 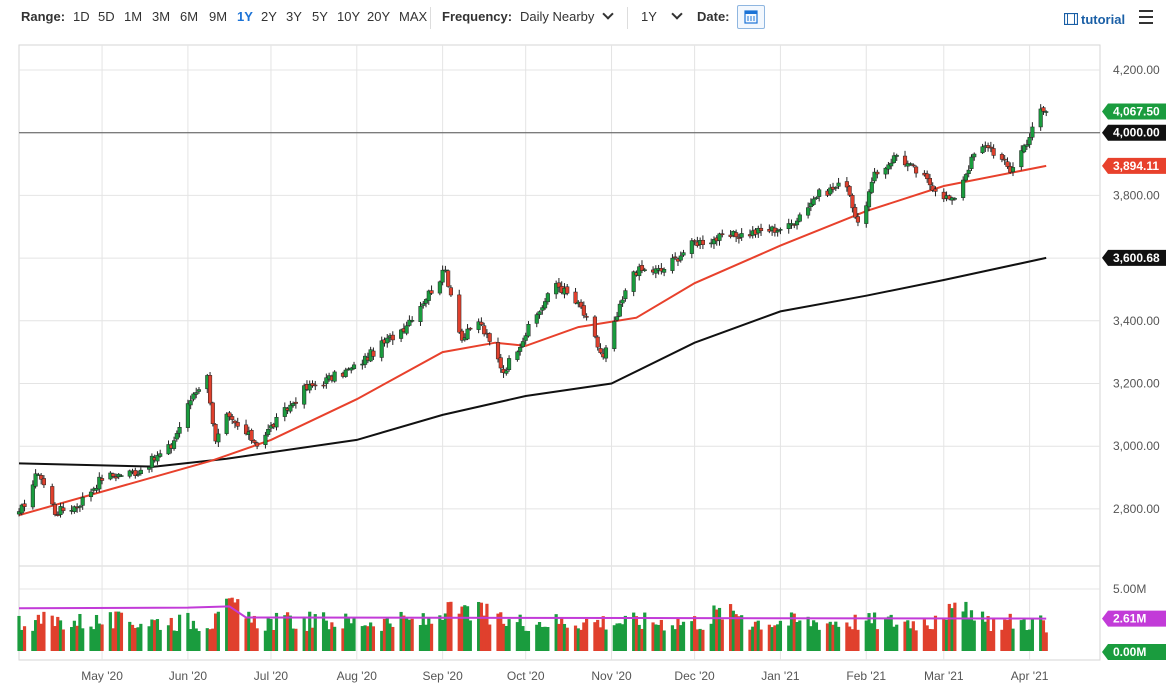 I want to click on range-max: MAX, so click(x=413, y=16).